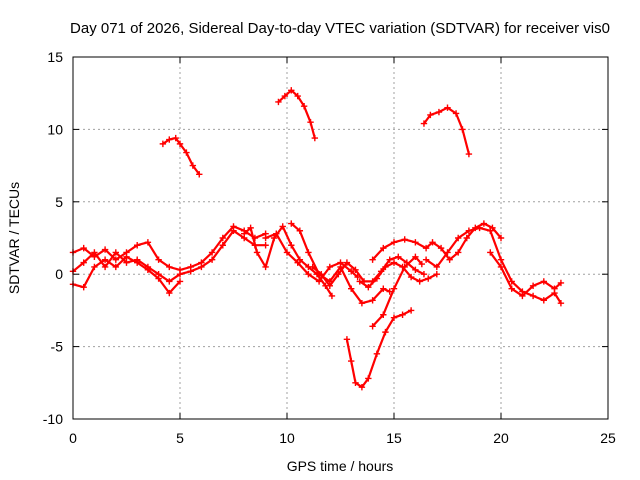 The image size is (640, 480). I want to click on y-tick-label: 5, so click(59, 202).